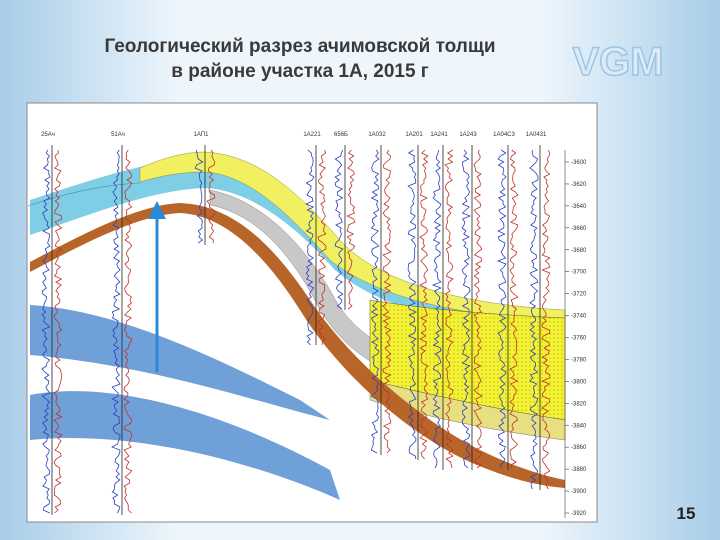 The width and height of the screenshot is (720, 540). I want to click on depth-label: -3640, so click(579, 207).